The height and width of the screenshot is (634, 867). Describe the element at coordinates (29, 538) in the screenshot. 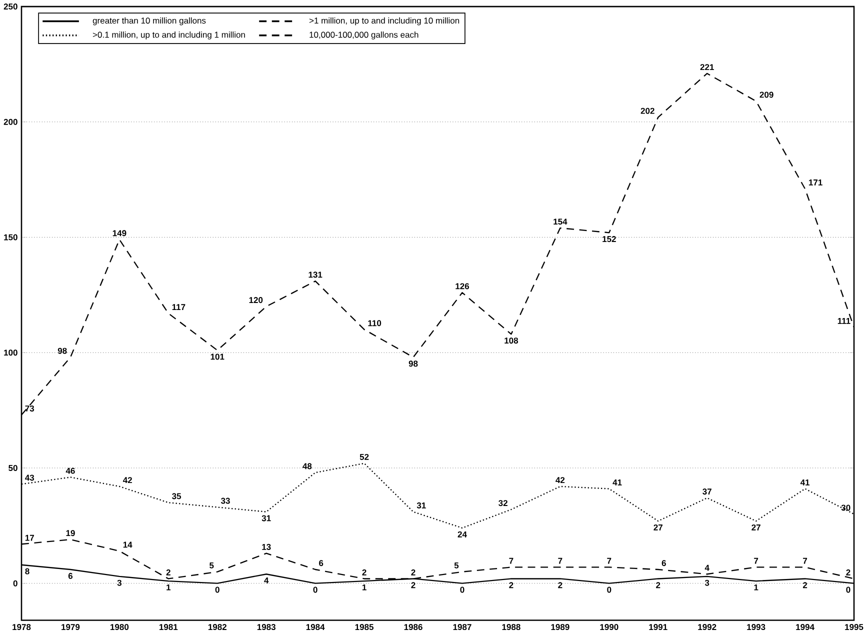

I see `data-label: 17` at that location.